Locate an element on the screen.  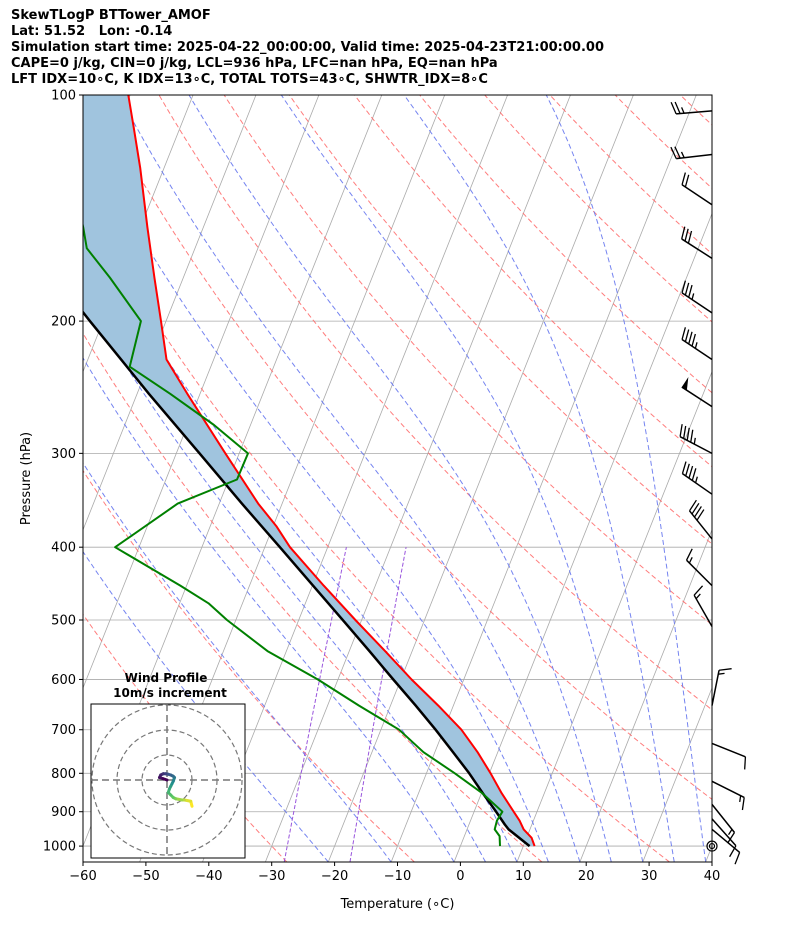
y-tick-label: 900 is located at coordinates (63, 812).